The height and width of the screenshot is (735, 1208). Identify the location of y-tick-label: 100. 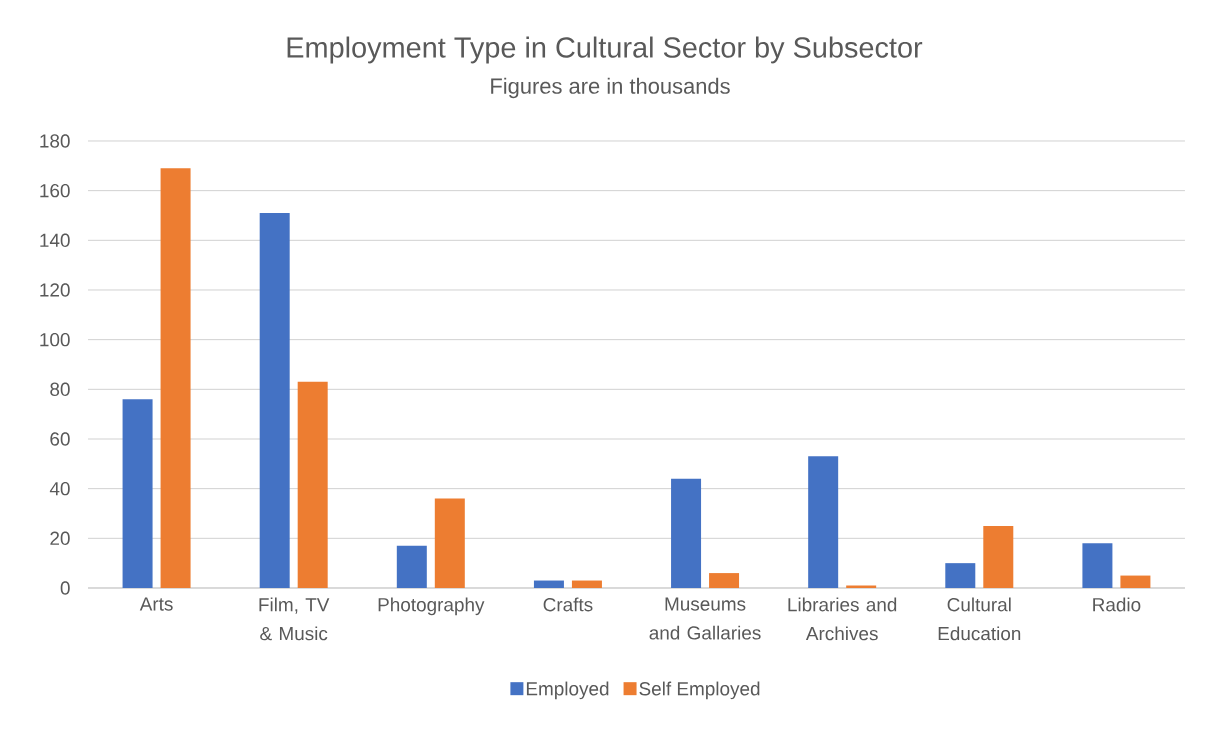
(55, 339).